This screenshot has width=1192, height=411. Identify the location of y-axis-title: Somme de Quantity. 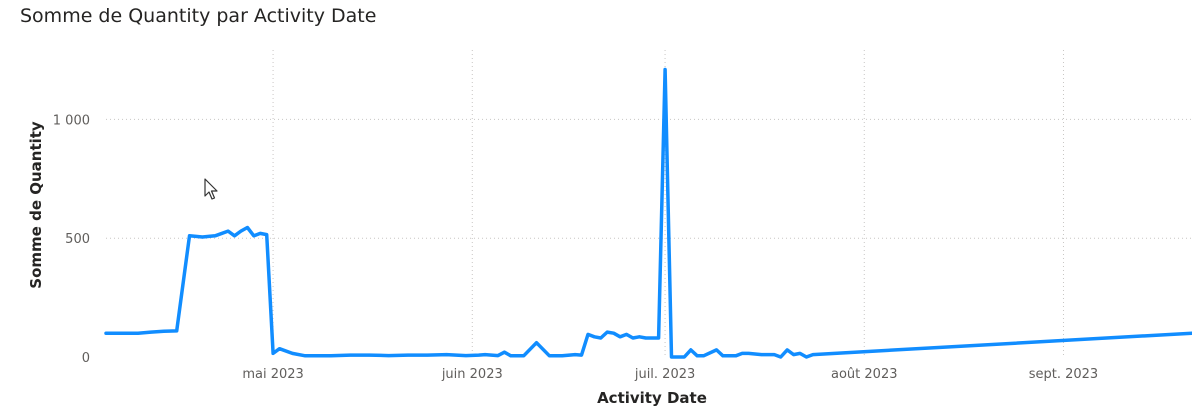
(36, 205).